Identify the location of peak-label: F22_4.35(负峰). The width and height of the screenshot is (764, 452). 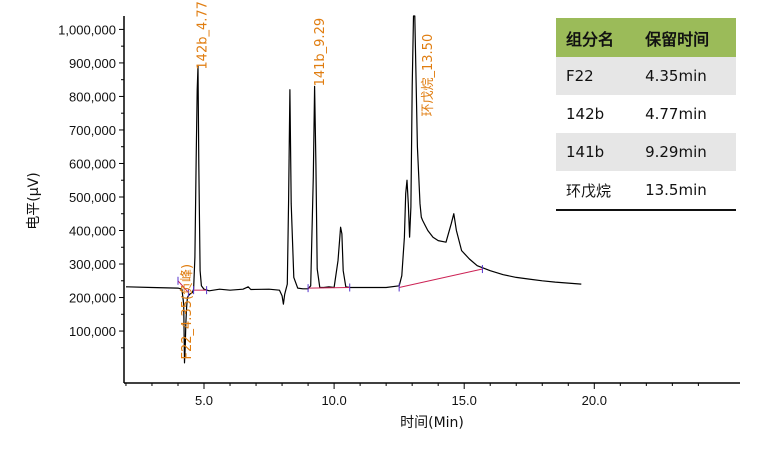
(187, 312).